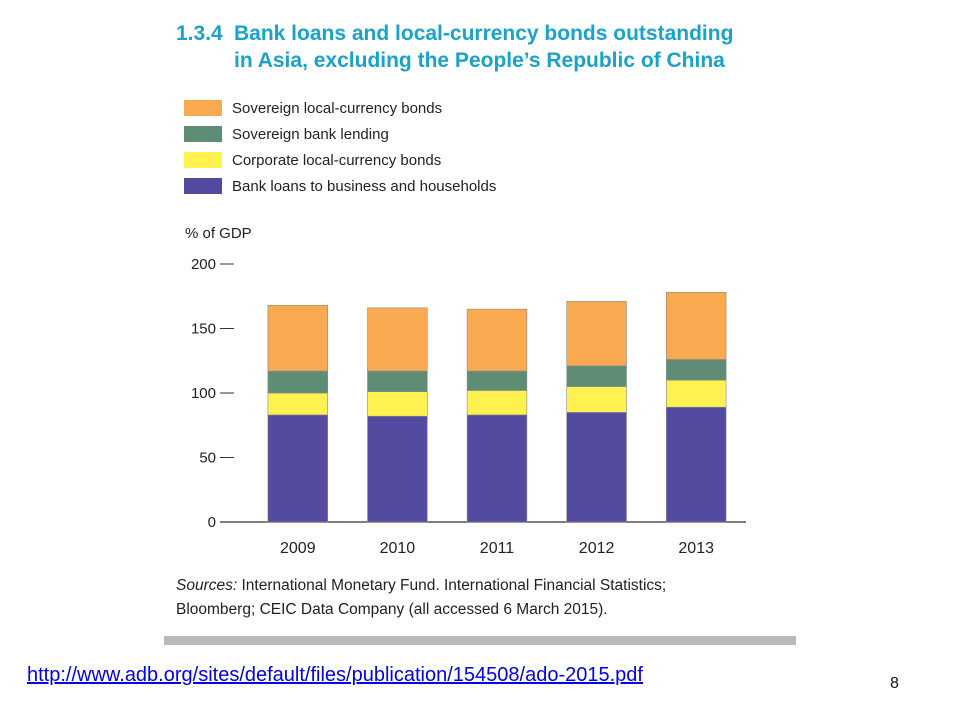 Image resolution: width=960 pixels, height=720 pixels. I want to click on legend-swatch-sovereign-lending, so click(203, 134).